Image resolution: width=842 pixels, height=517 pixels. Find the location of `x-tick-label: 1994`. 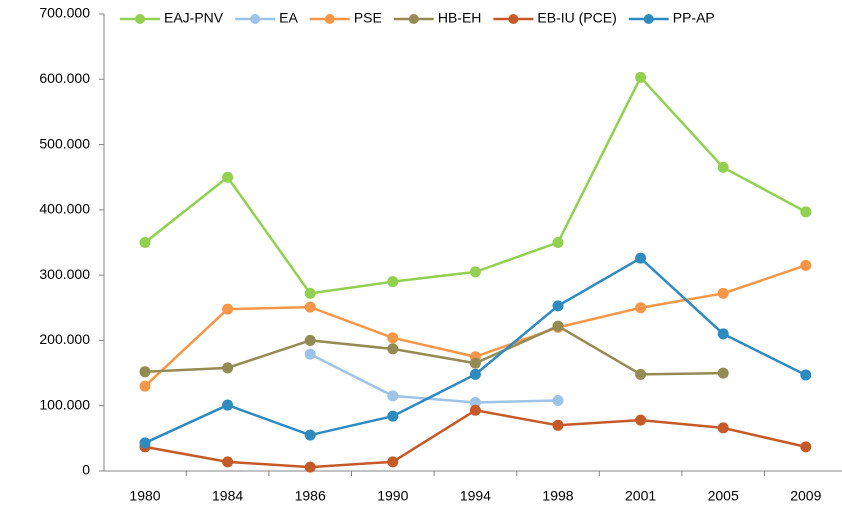

x-tick-label: 1994 is located at coordinates (475, 496).